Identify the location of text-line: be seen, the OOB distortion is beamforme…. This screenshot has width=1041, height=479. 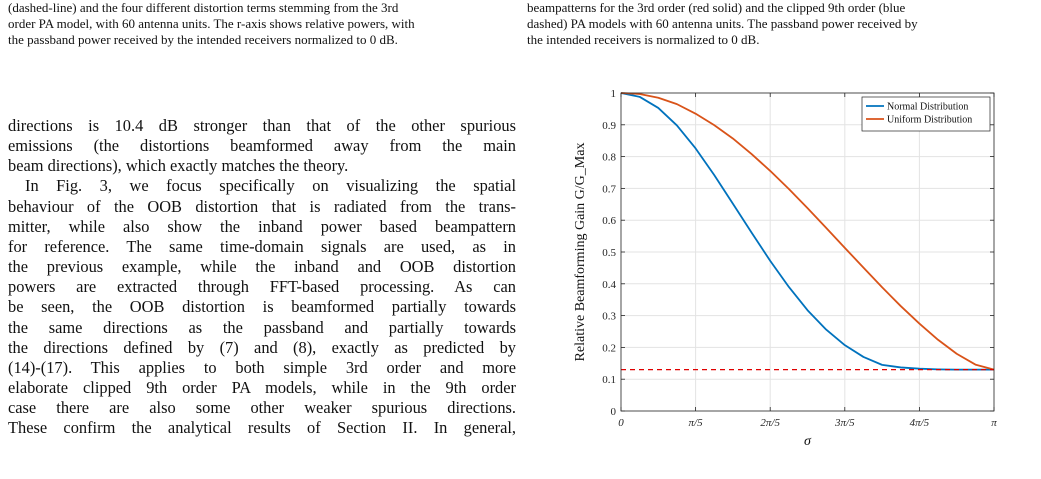
(262, 307).